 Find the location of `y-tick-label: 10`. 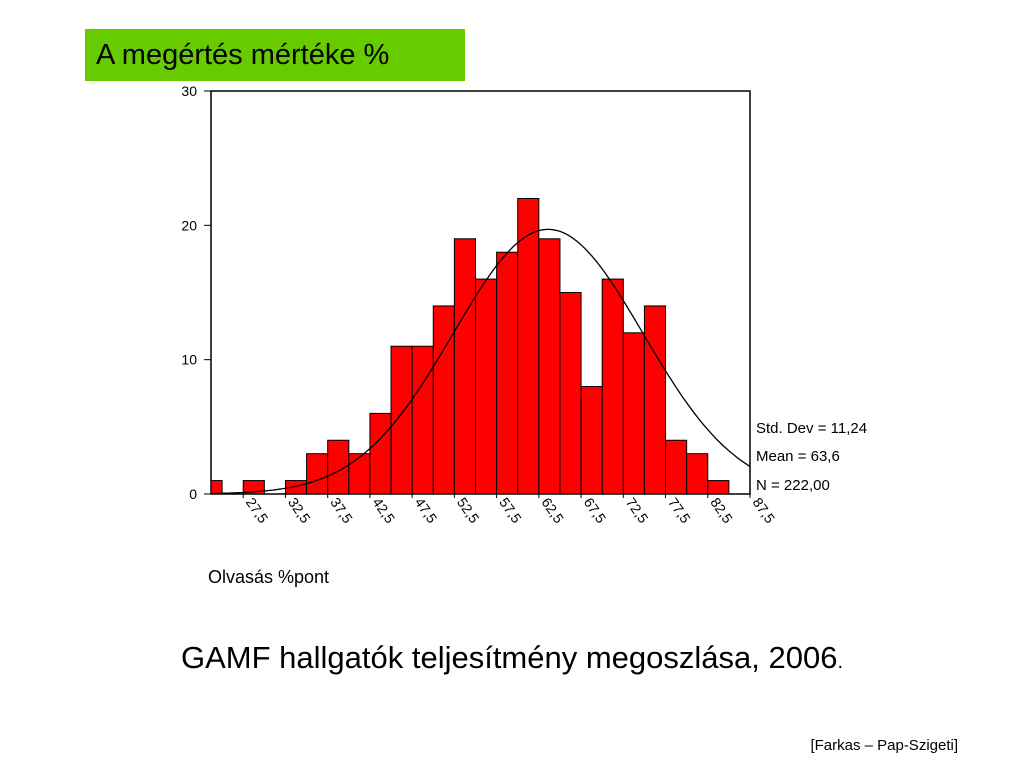

y-tick-label: 10 is located at coordinates (189, 360).